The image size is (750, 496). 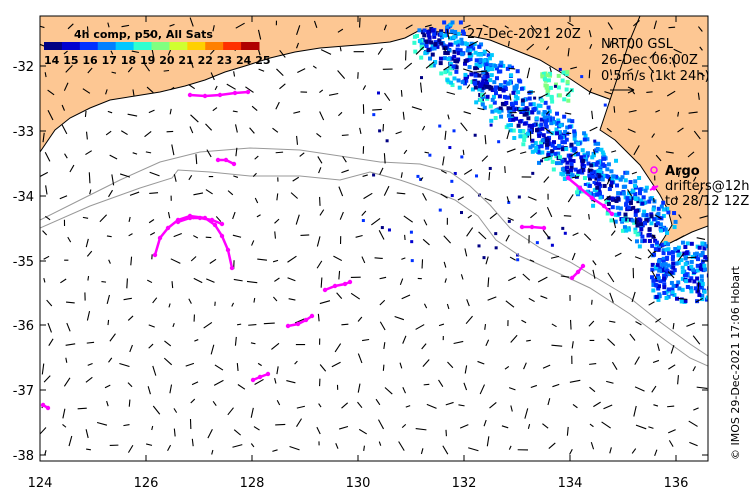 What do you see at coordinates (262, 60) in the screenshot?
I see `colorbar-label: 25` at bounding box center [262, 60].